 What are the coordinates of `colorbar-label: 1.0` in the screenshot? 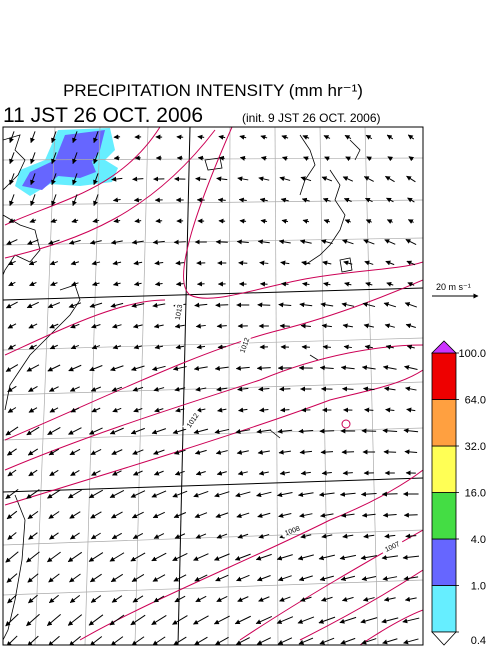 It's located at (478, 587).